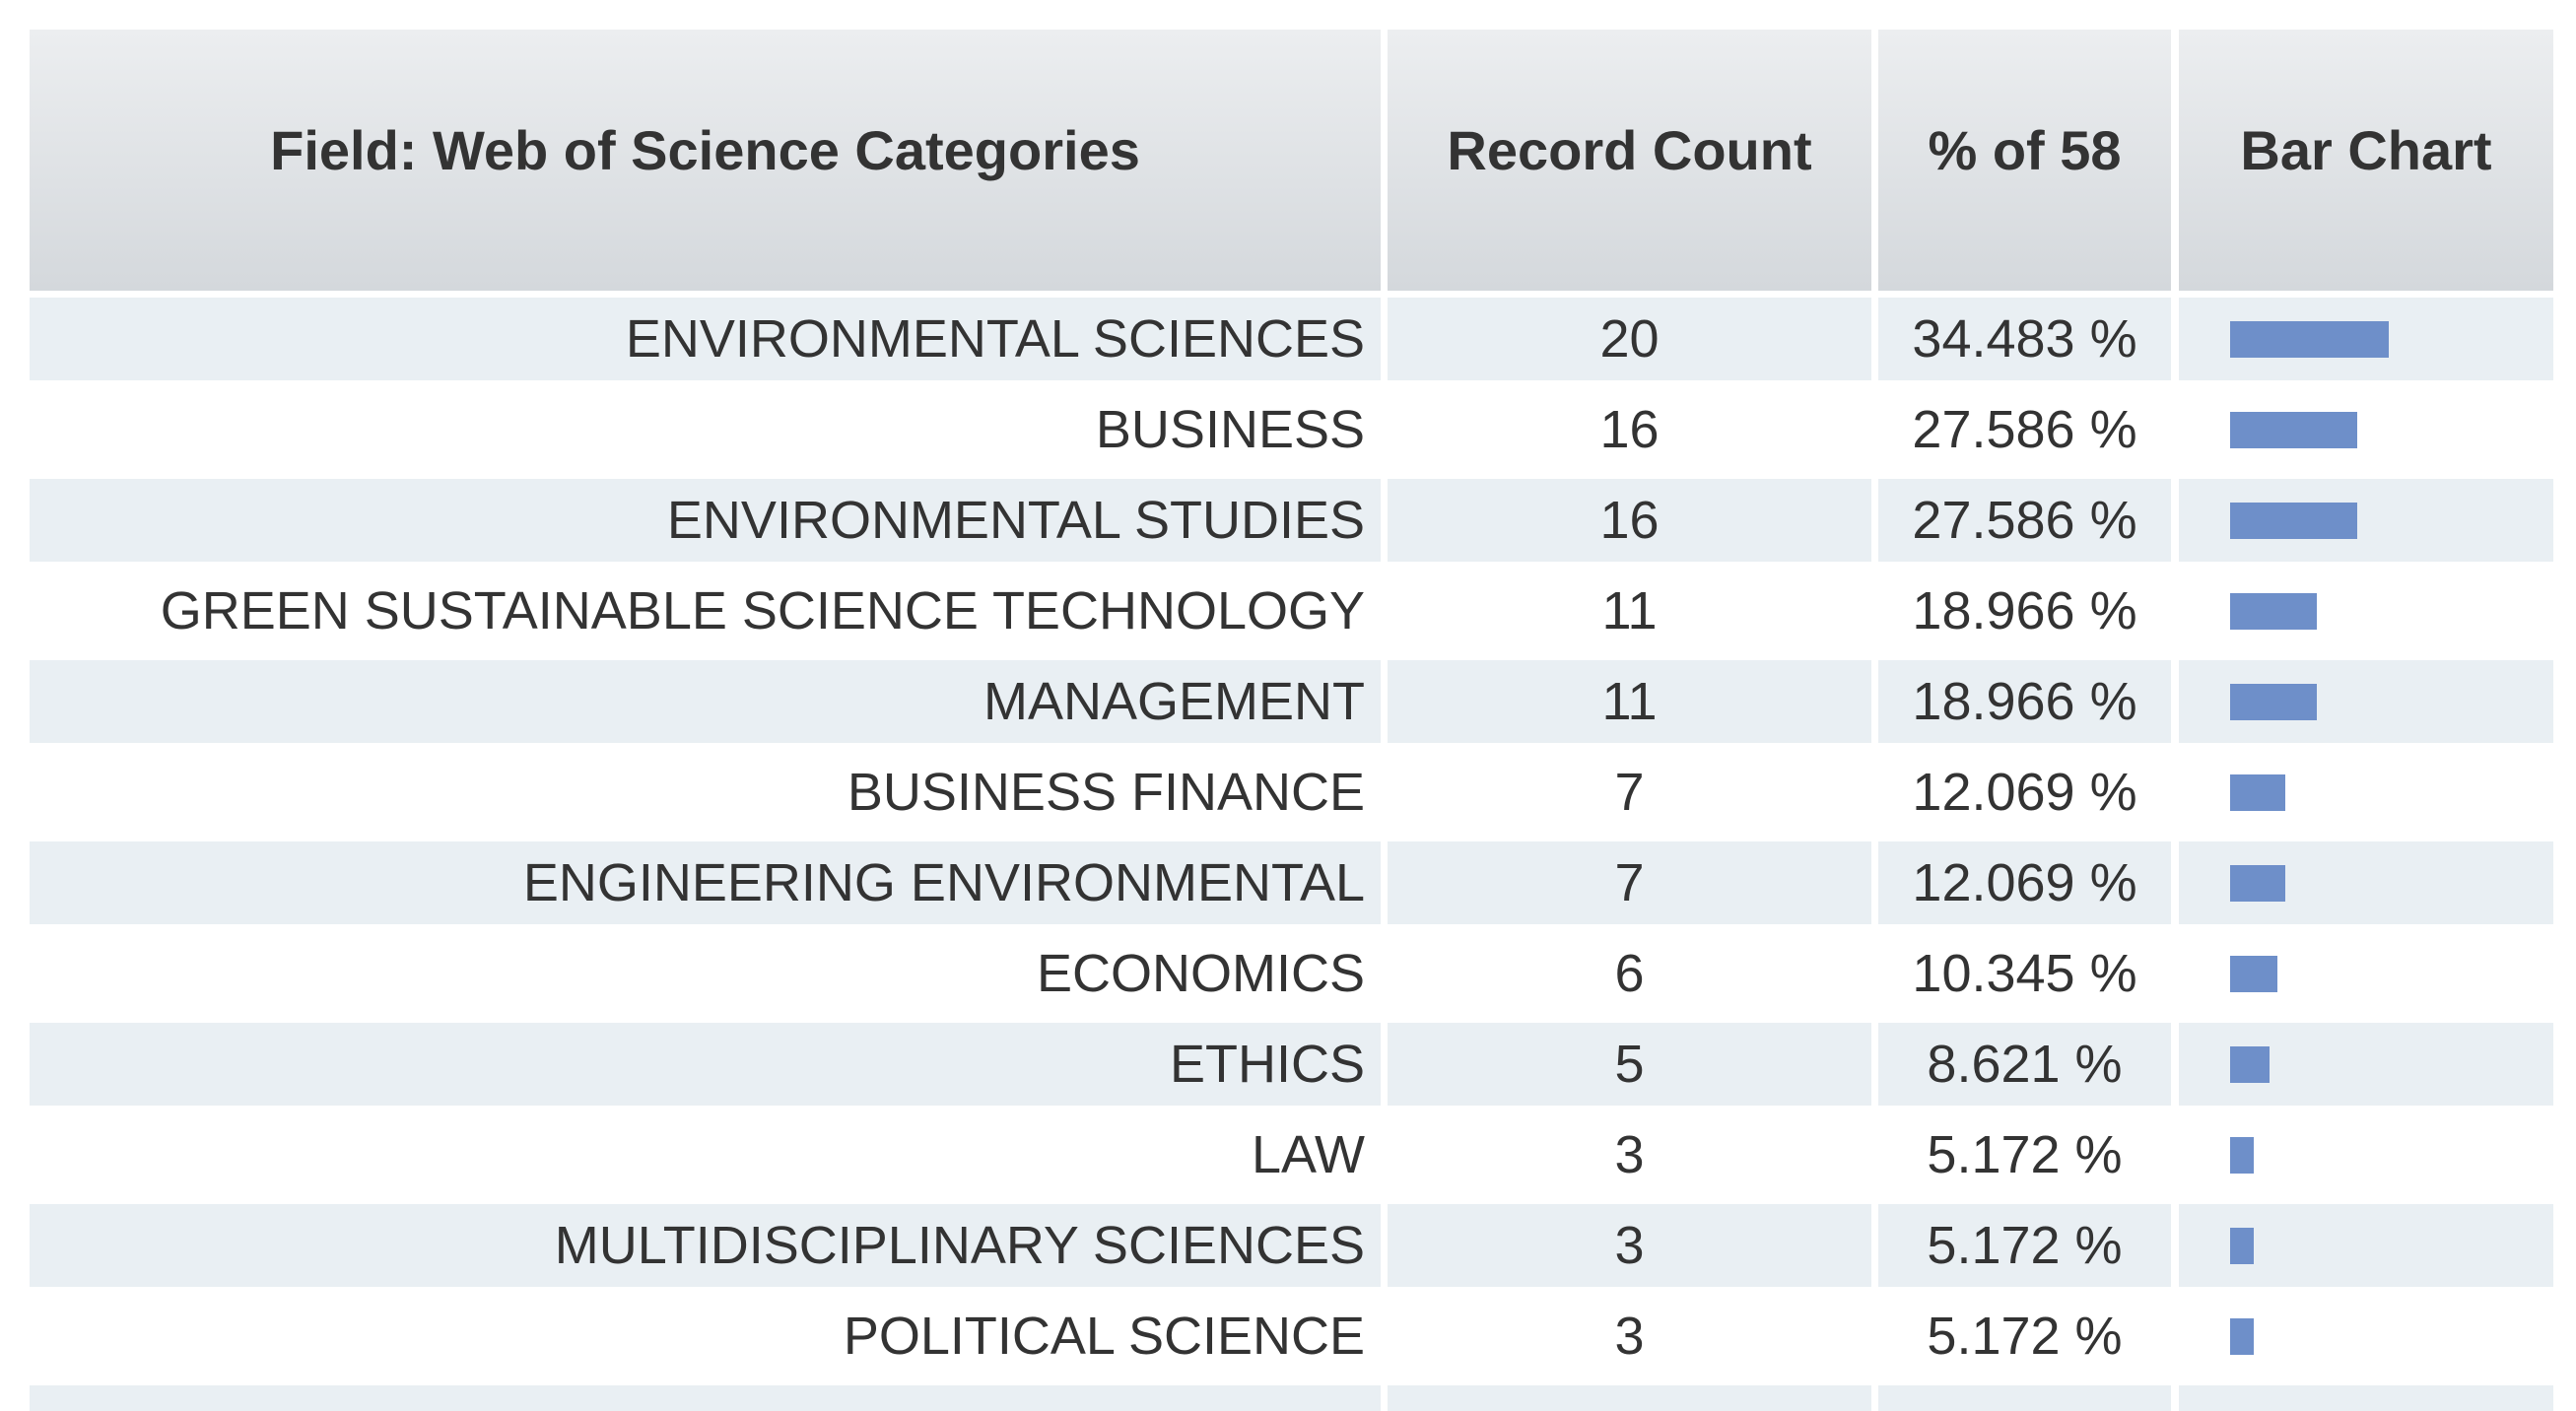  Describe the element at coordinates (762, 610) in the screenshot. I see `category-cell: GREEN SUSTAINABLE SCIENCE TECHNOLOGY` at that location.